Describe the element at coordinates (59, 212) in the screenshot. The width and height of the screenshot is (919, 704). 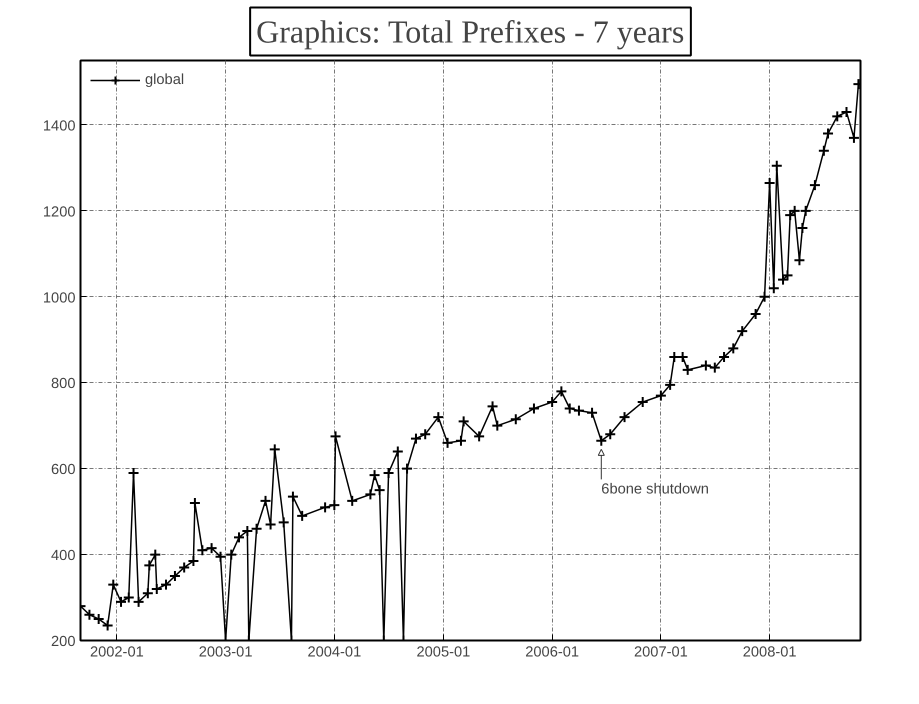
I see `y-tick-label: 1200` at that location.